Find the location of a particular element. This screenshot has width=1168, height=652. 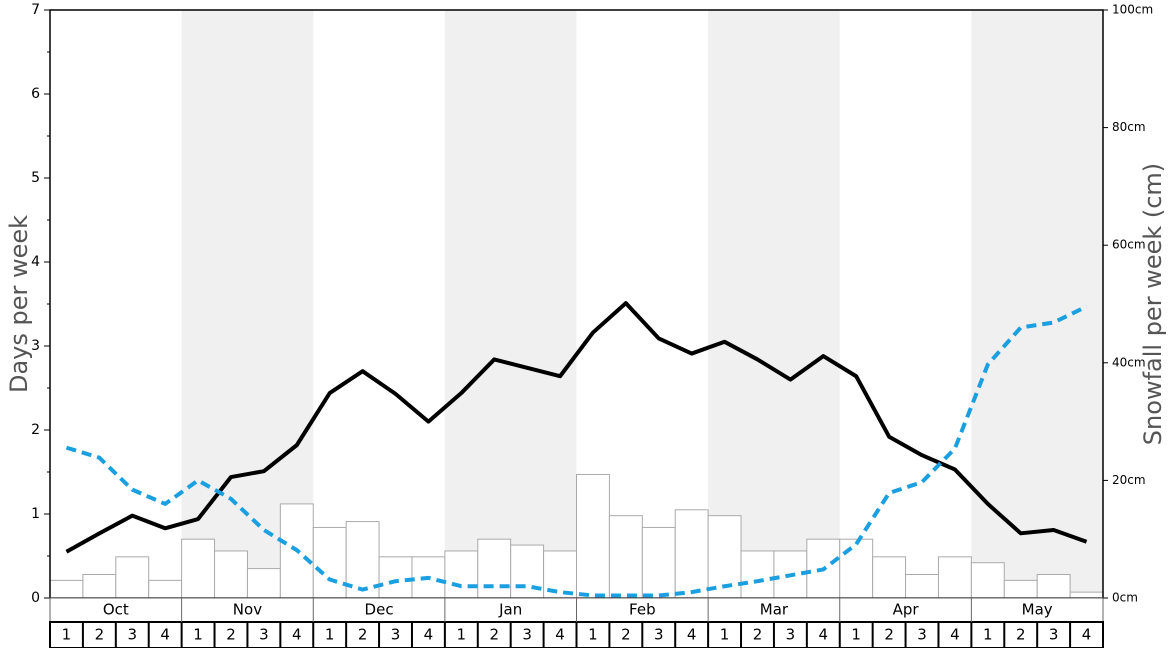

y2-tick-label: 100cm is located at coordinates (1132, 10).